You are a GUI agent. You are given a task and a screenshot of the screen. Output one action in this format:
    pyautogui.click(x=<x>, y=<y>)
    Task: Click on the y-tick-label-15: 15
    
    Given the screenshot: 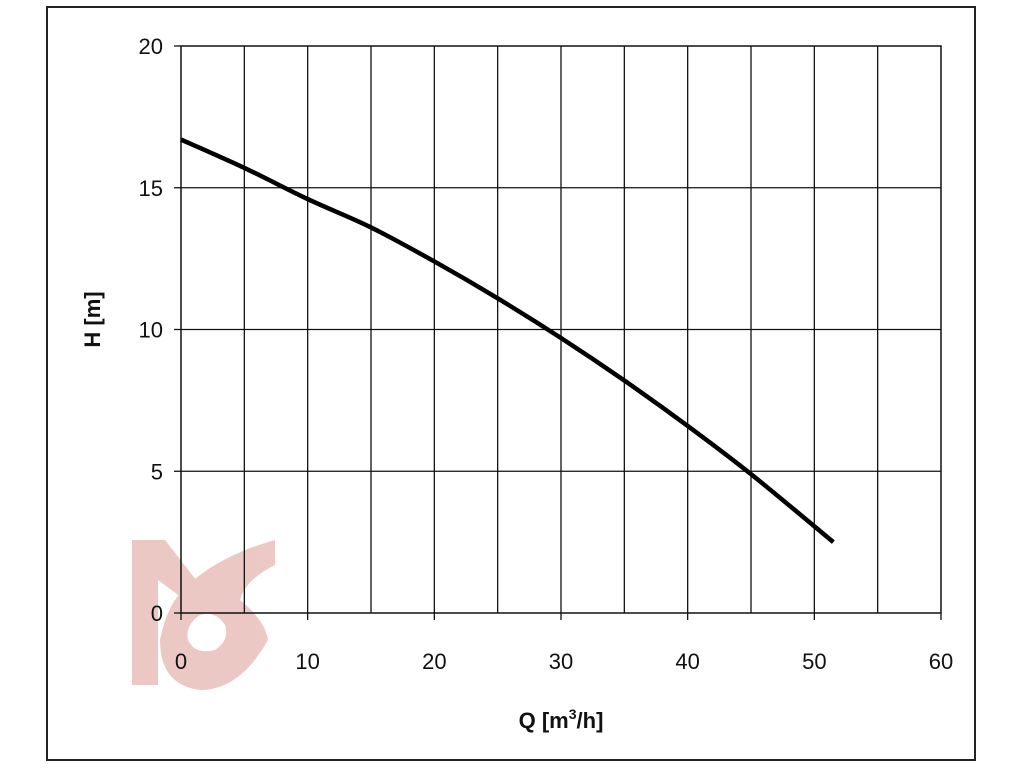 What is the action you would take?
    pyautogui.click(x=151, y=188)
    